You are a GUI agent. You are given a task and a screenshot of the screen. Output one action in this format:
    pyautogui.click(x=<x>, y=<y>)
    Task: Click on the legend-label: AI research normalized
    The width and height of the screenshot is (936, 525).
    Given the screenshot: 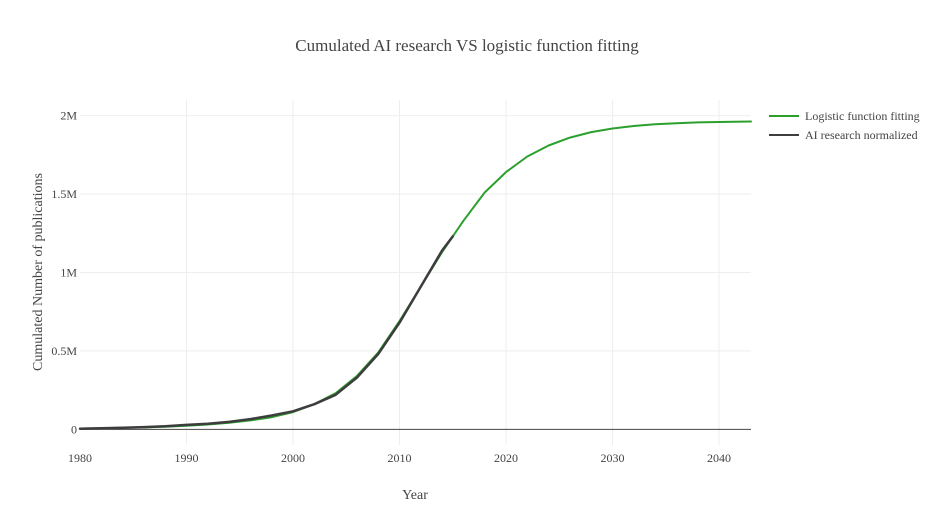 What is the action you would take?
    pyautogui.click(x=861, y=135)
    